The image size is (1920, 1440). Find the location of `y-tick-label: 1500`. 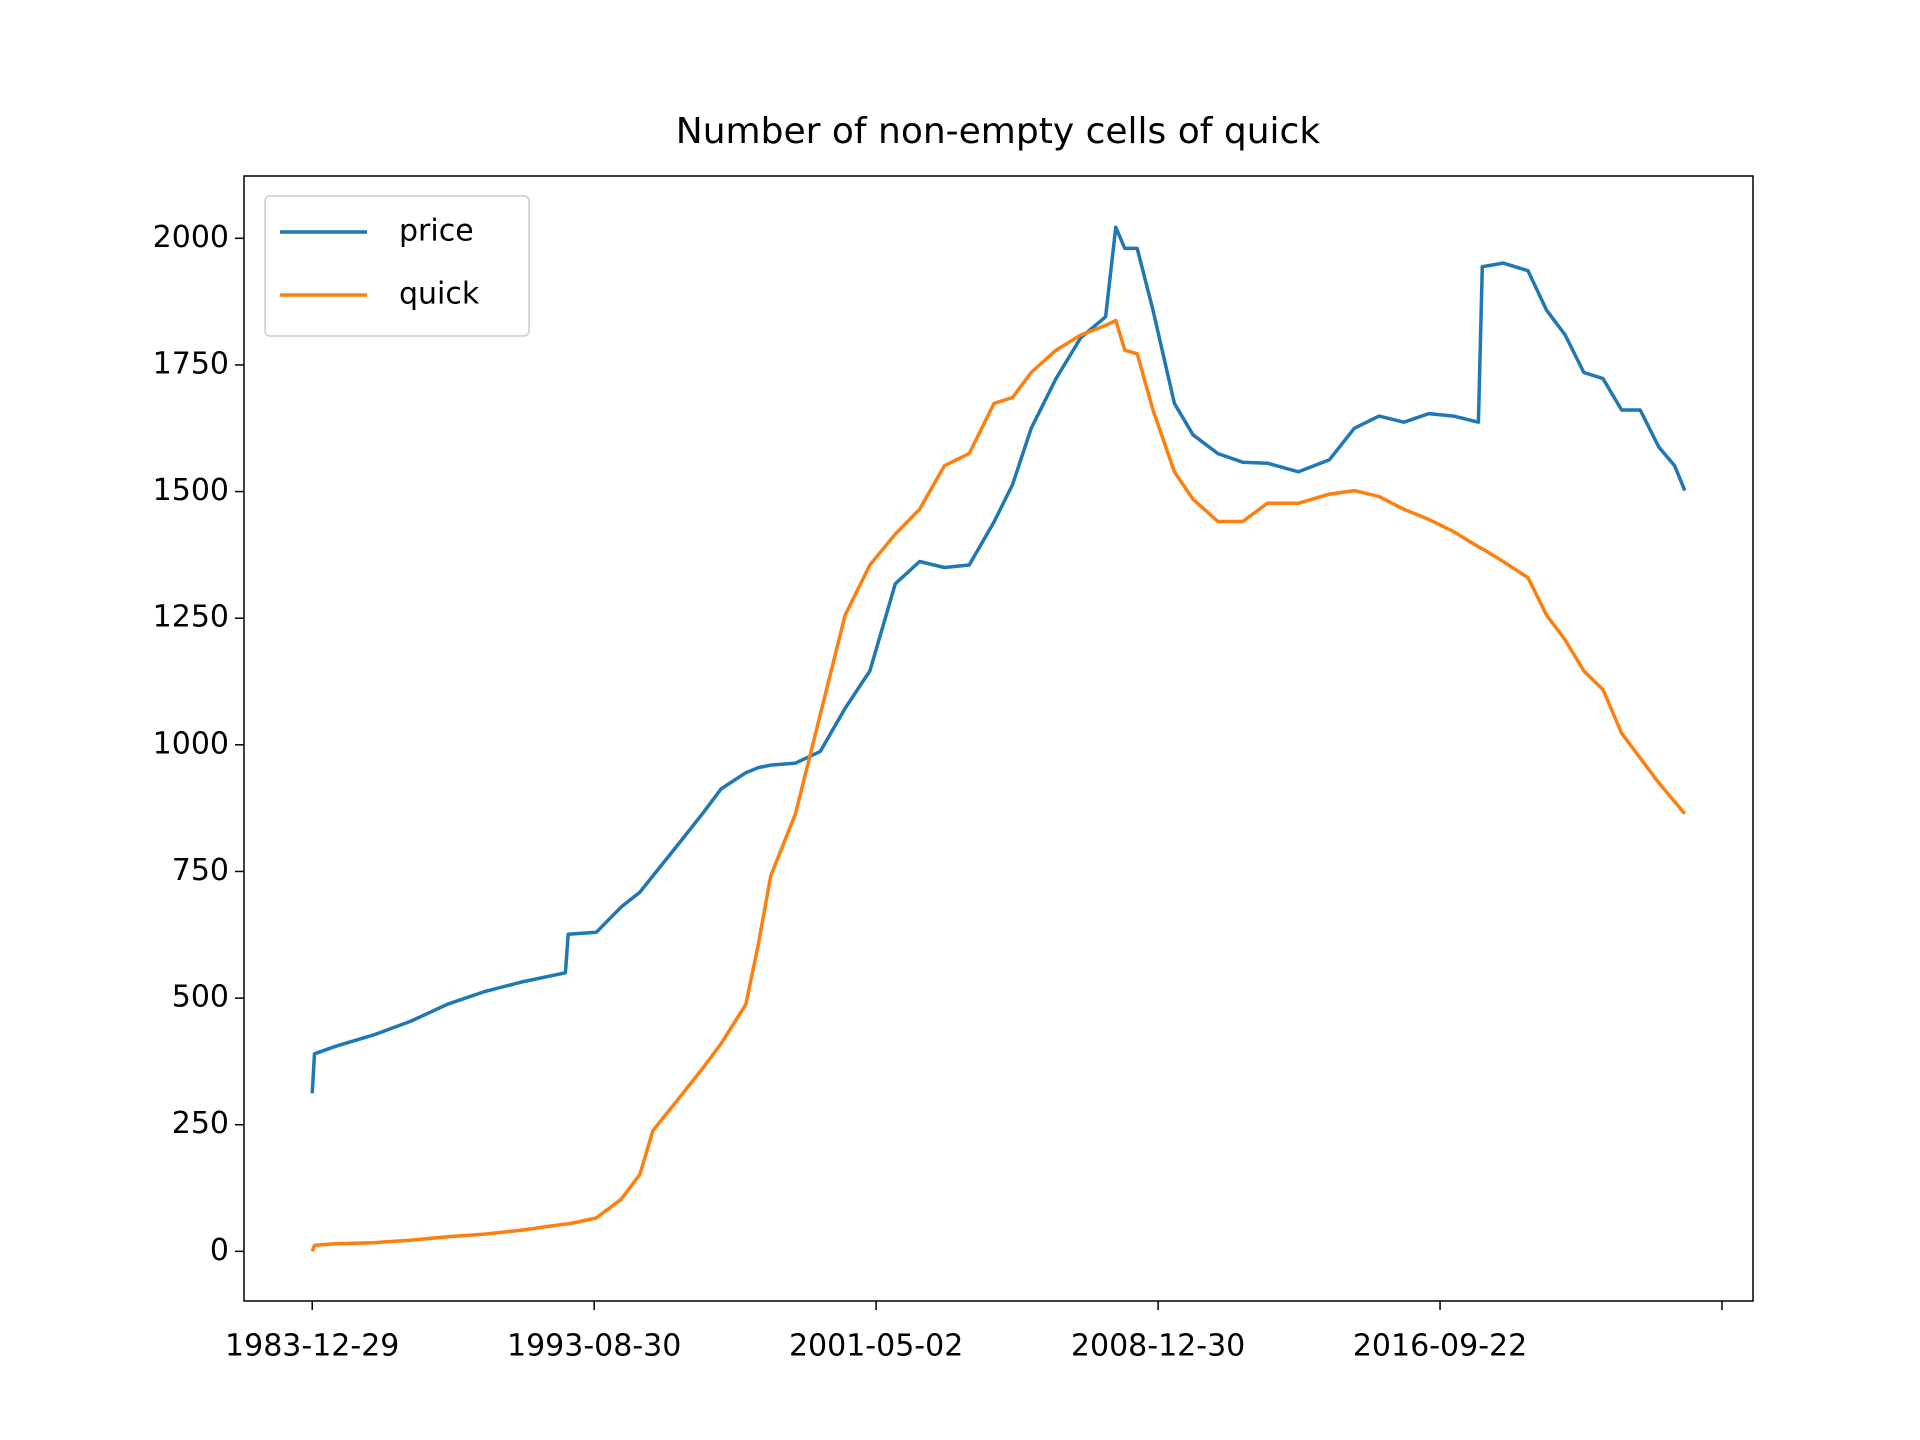

y-tick-label: 1500 is located at coordinates (191, 490).